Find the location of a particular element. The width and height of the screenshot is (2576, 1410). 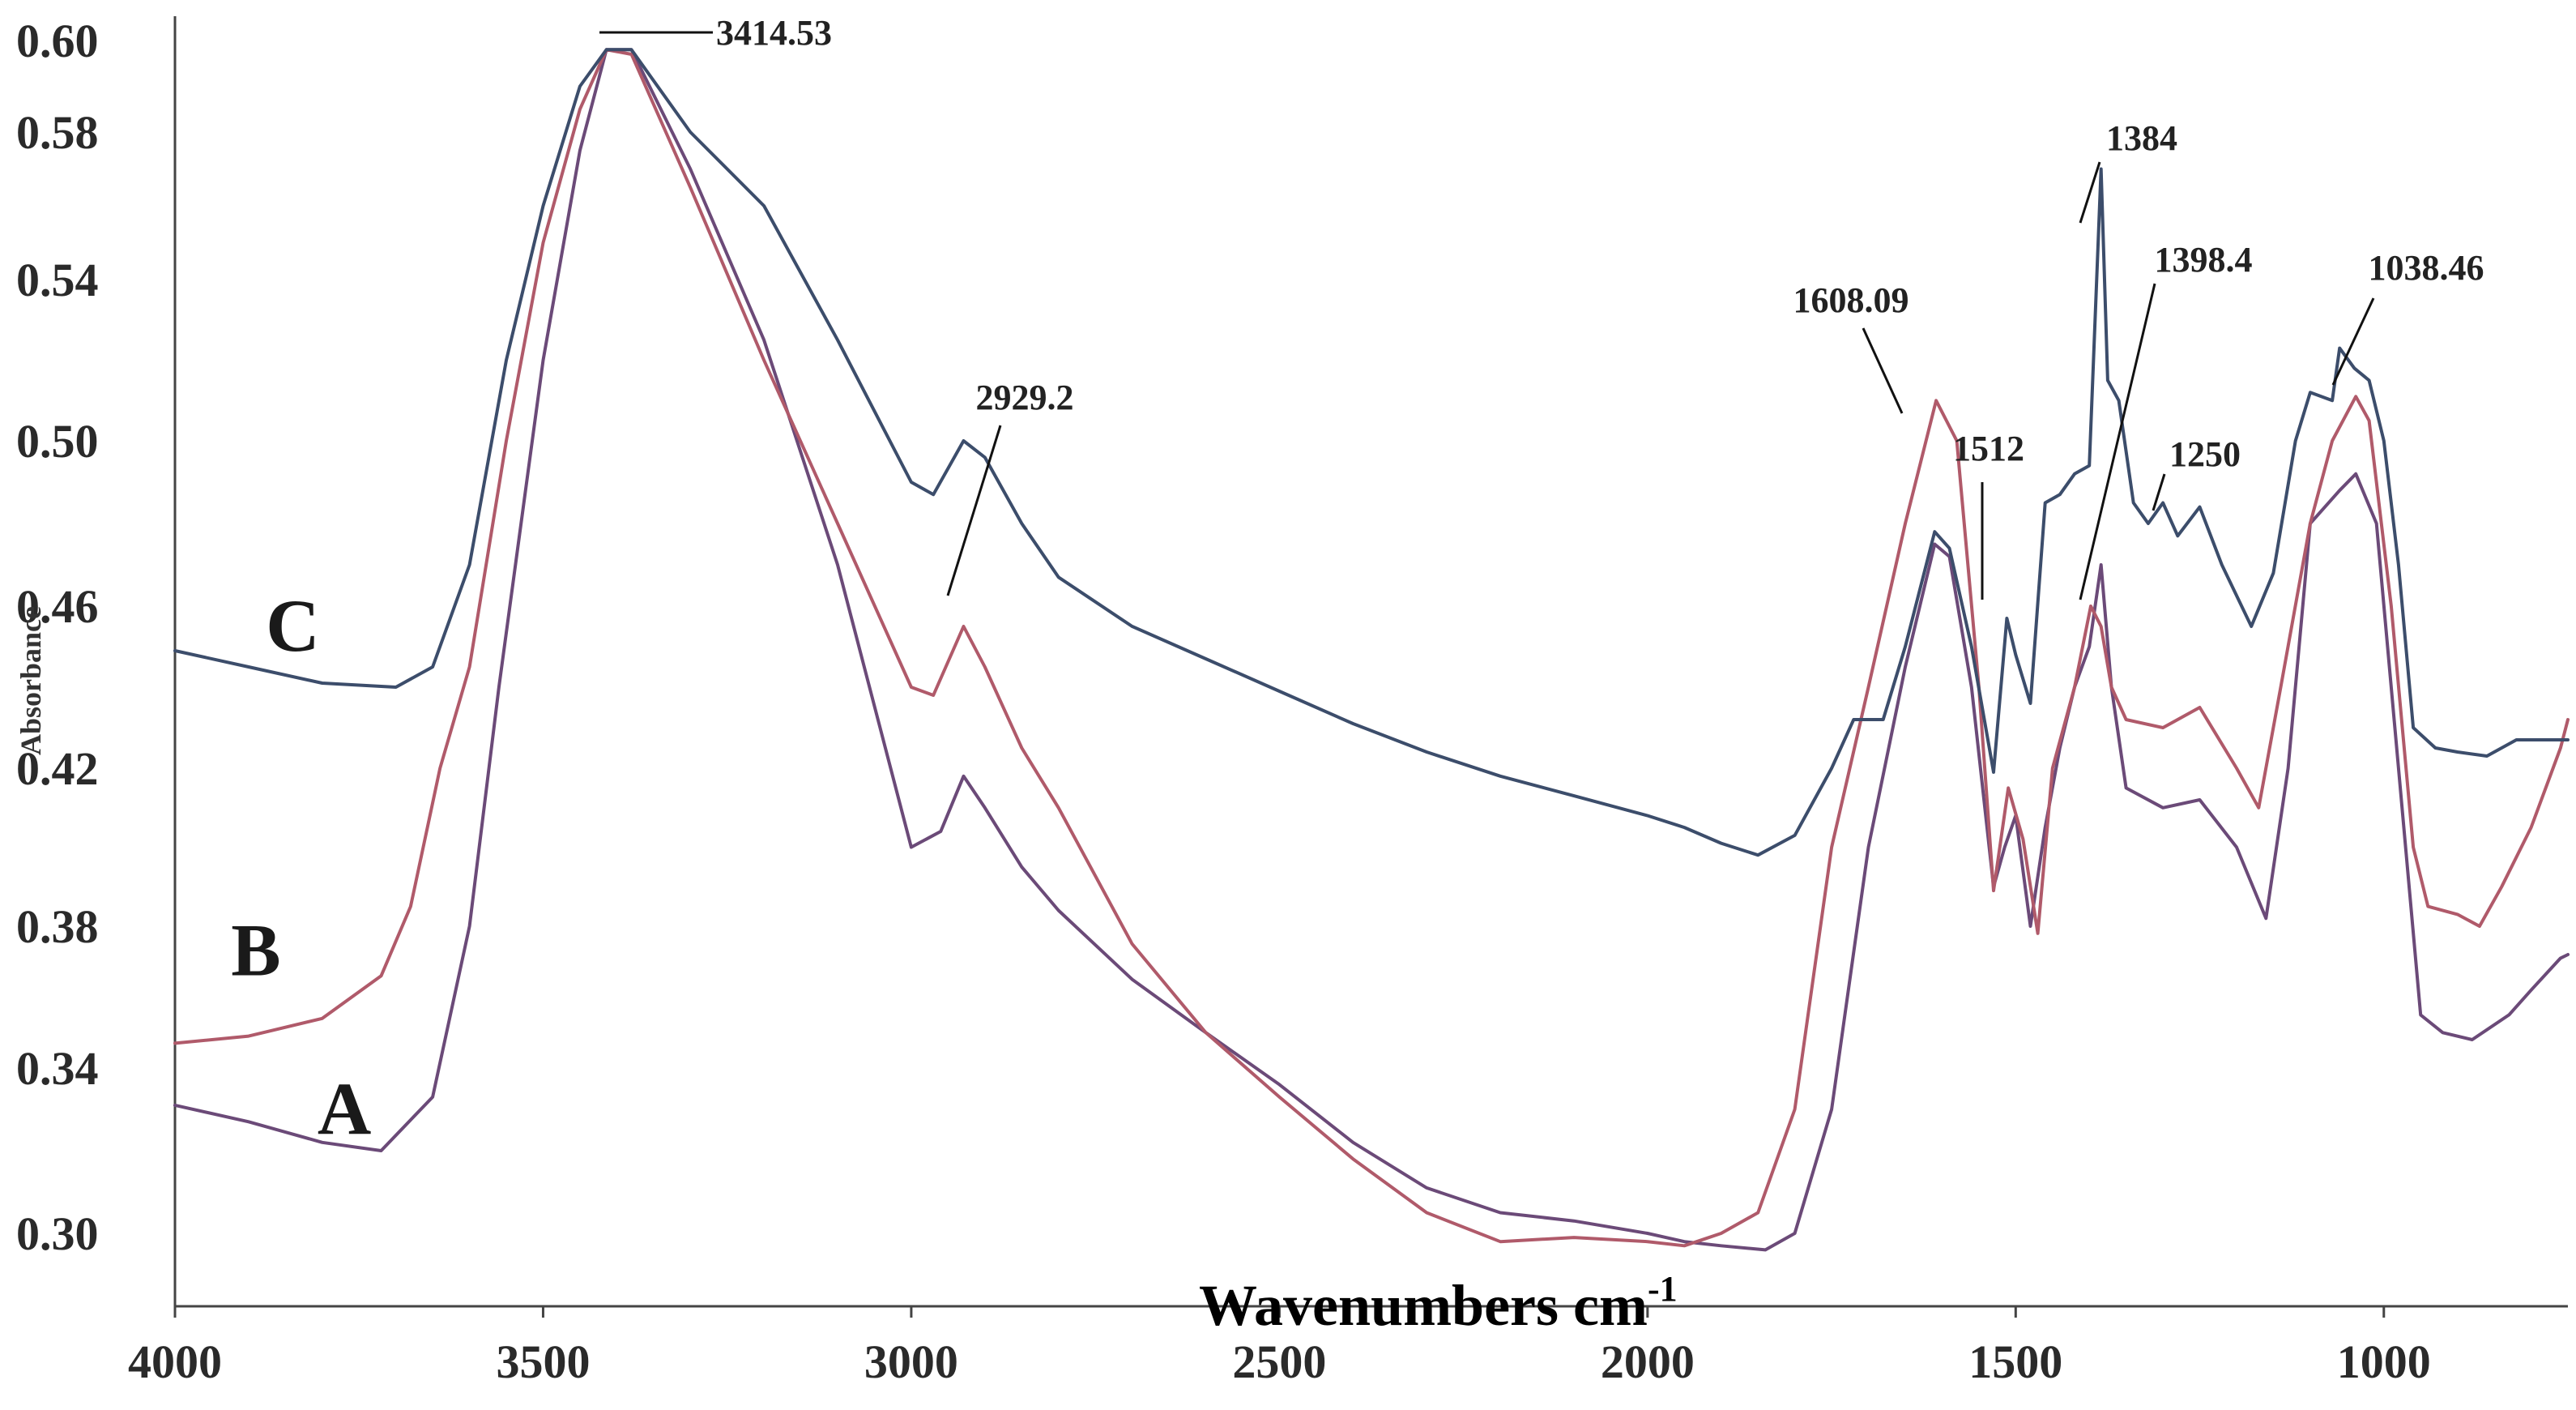

peak-label-1608.09: 1608.09 is located at coordinates (1851, 300).